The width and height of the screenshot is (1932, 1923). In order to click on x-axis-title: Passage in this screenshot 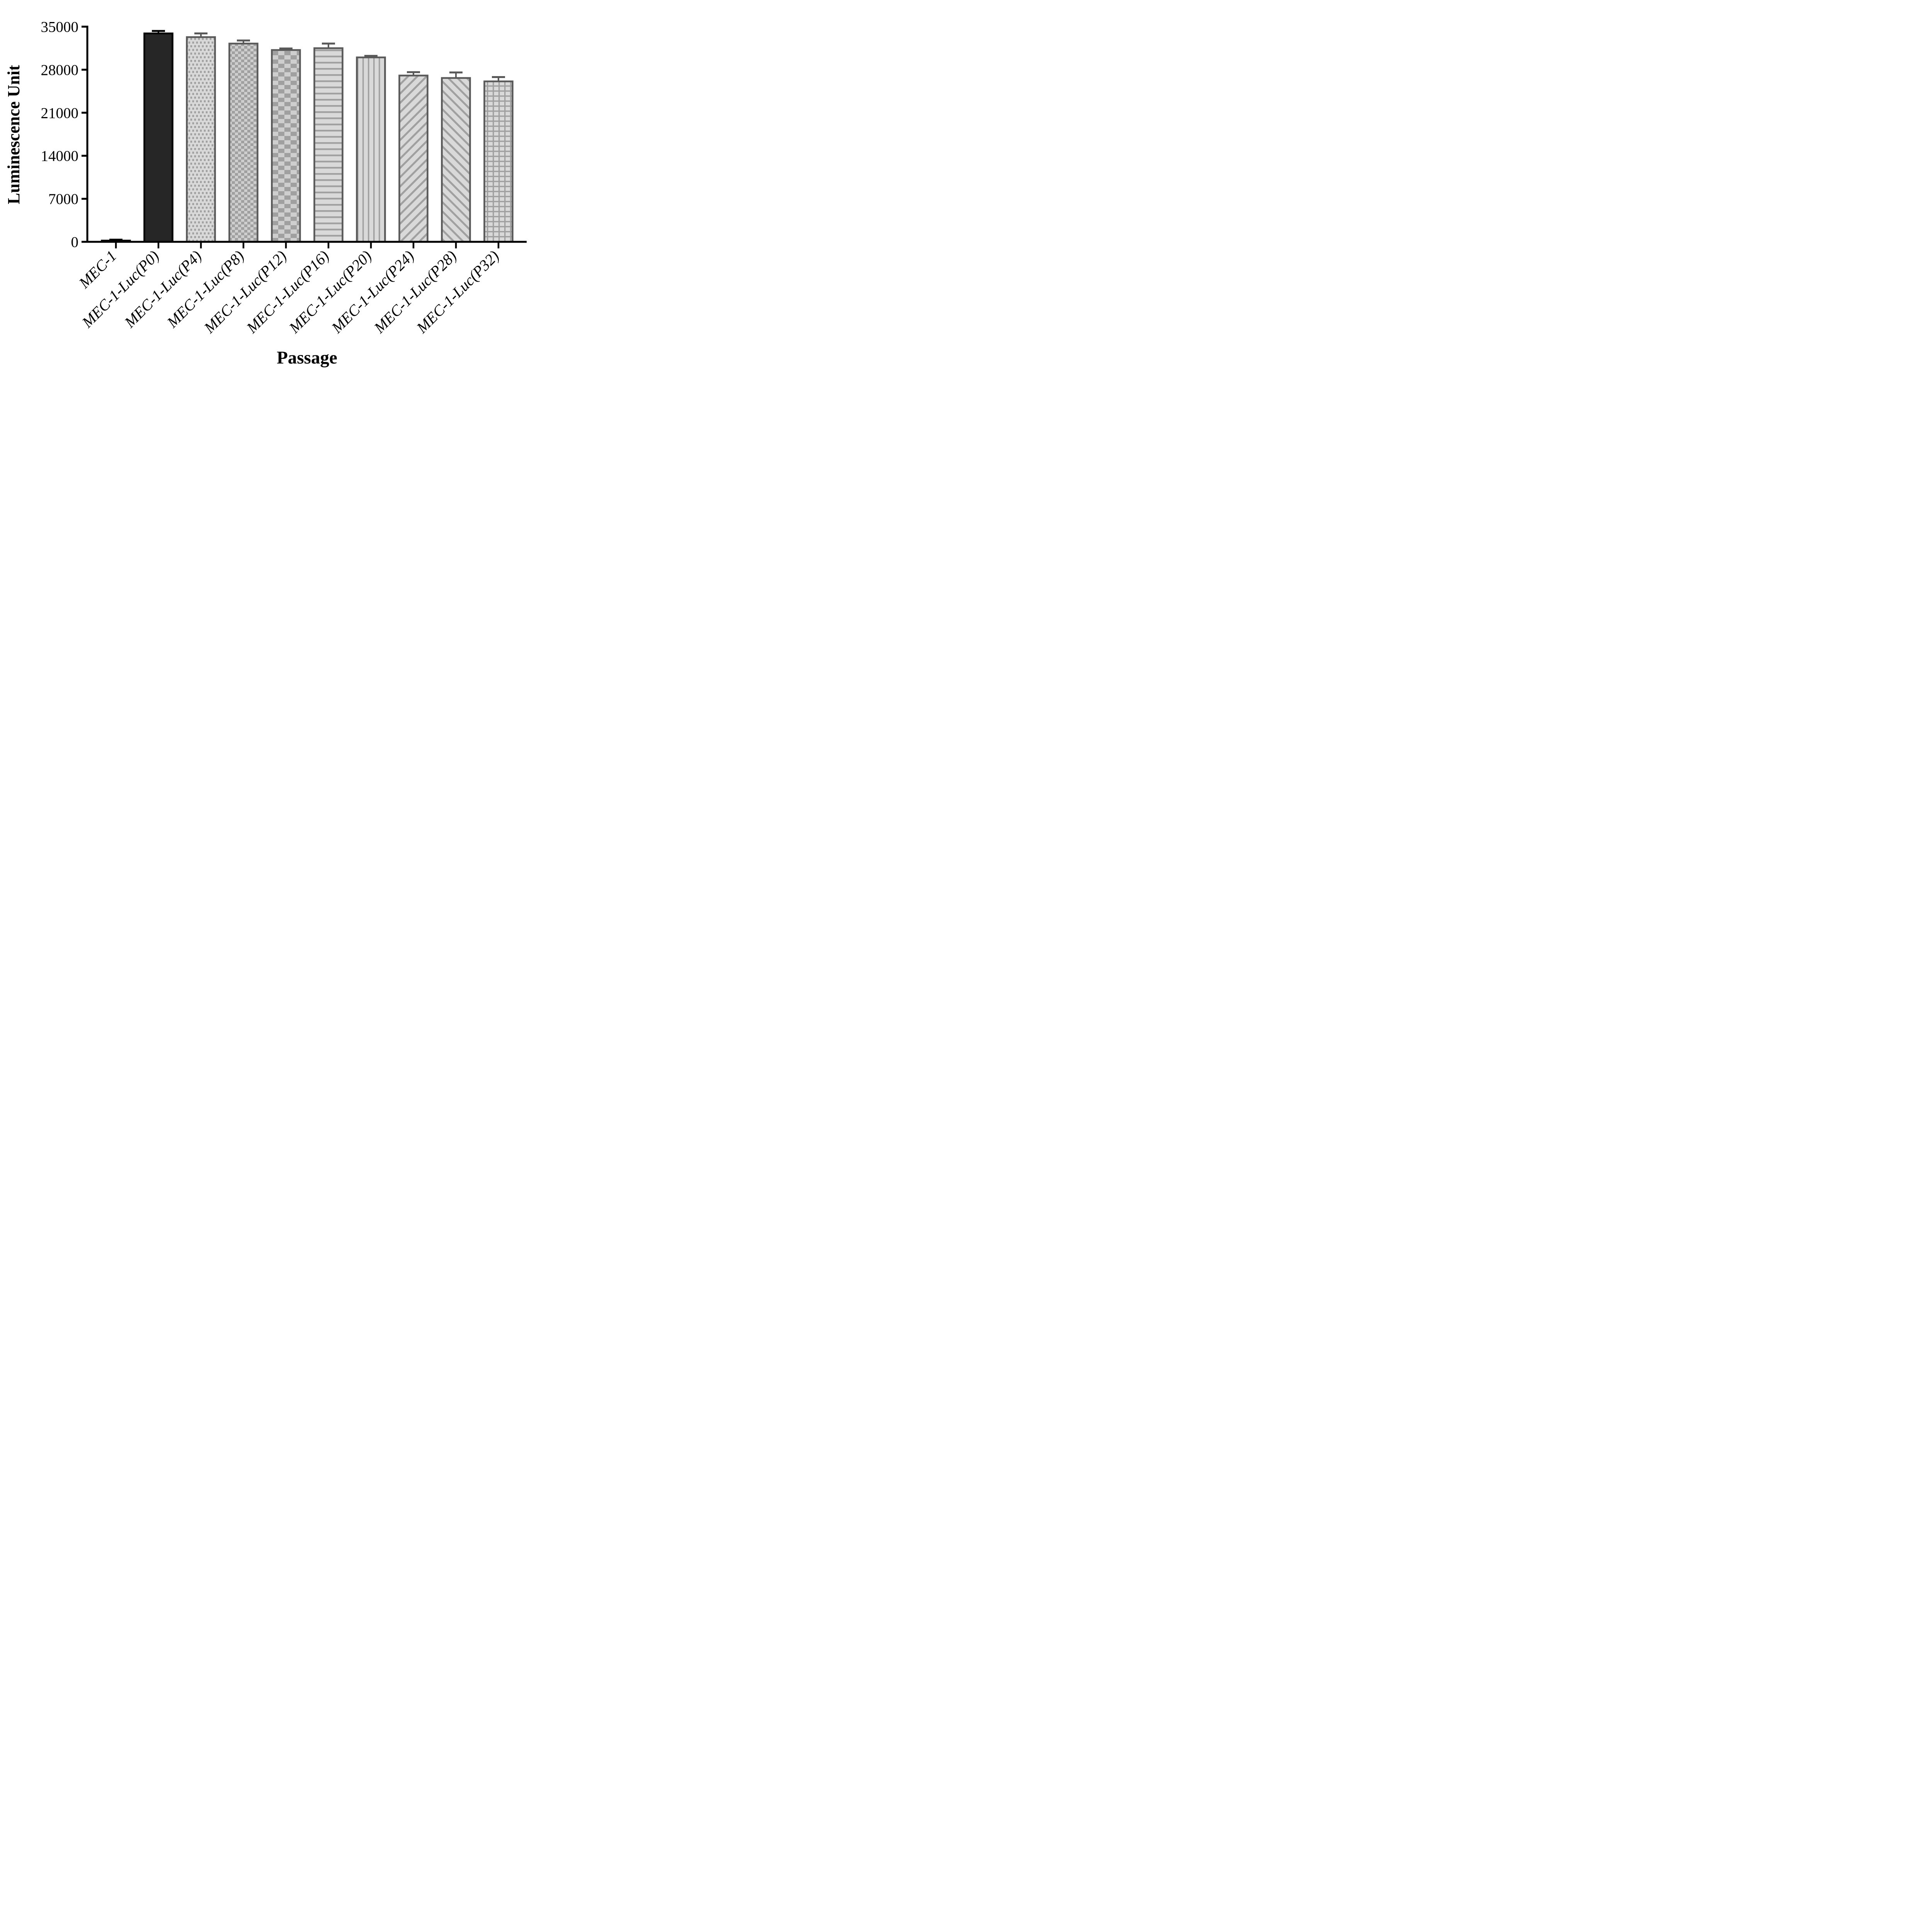, I will do `click(307, 358)`.